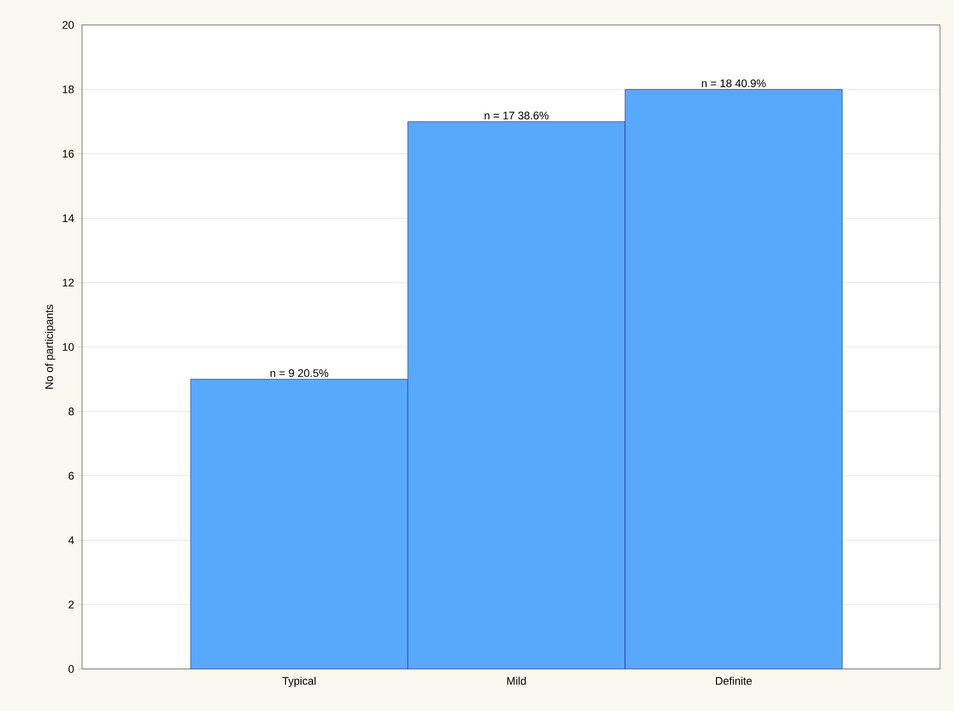  Describe the element at coordinates (71, 412) in the screenshot. I see `y-tick-label: 8` at that location.